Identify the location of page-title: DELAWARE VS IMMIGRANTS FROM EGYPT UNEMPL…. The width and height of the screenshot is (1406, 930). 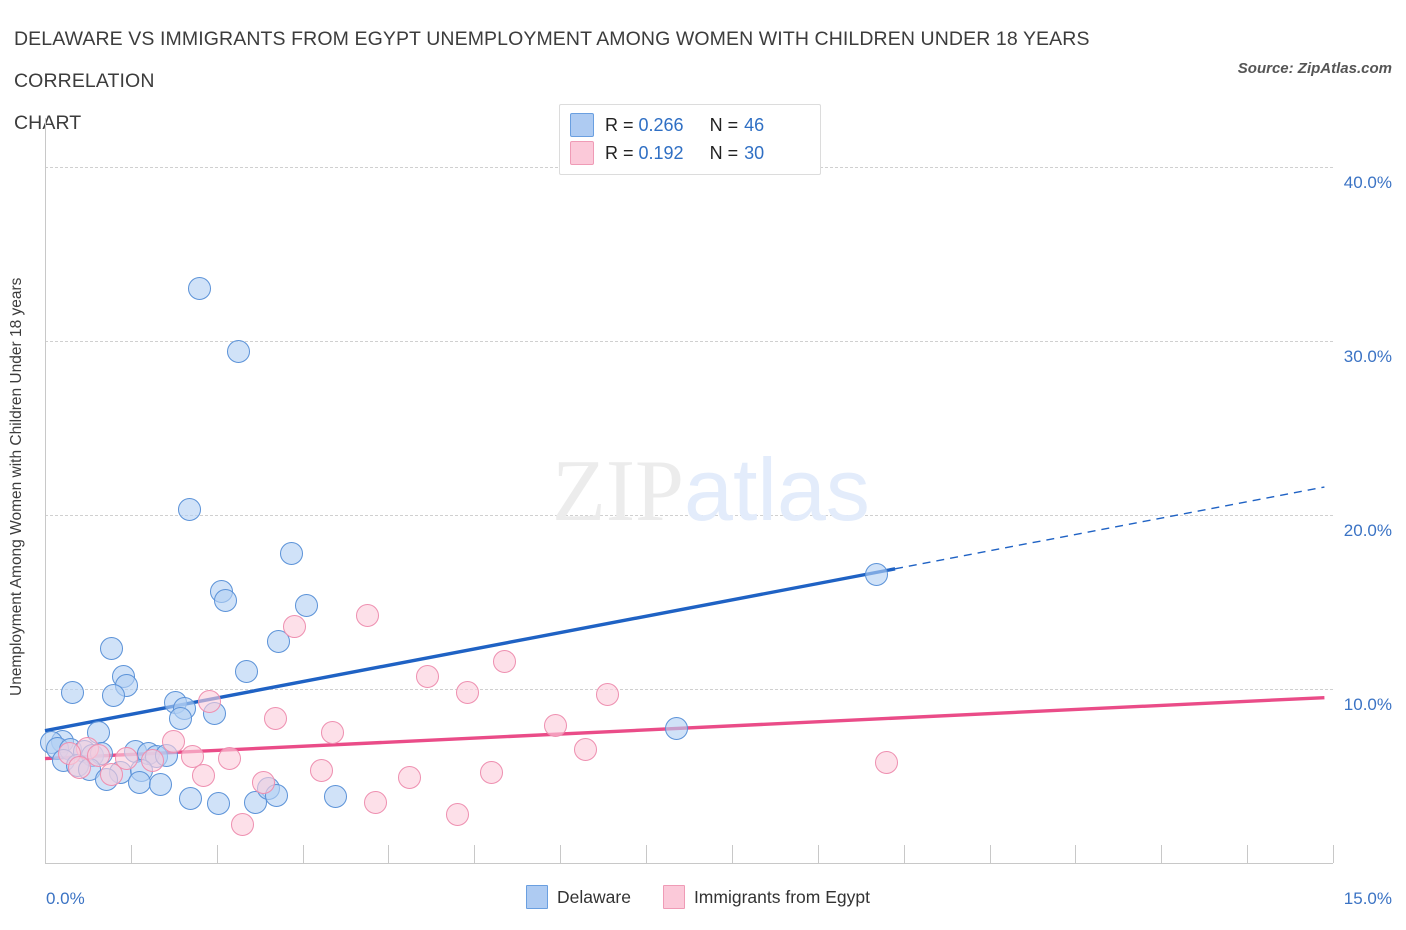
(614, 81).